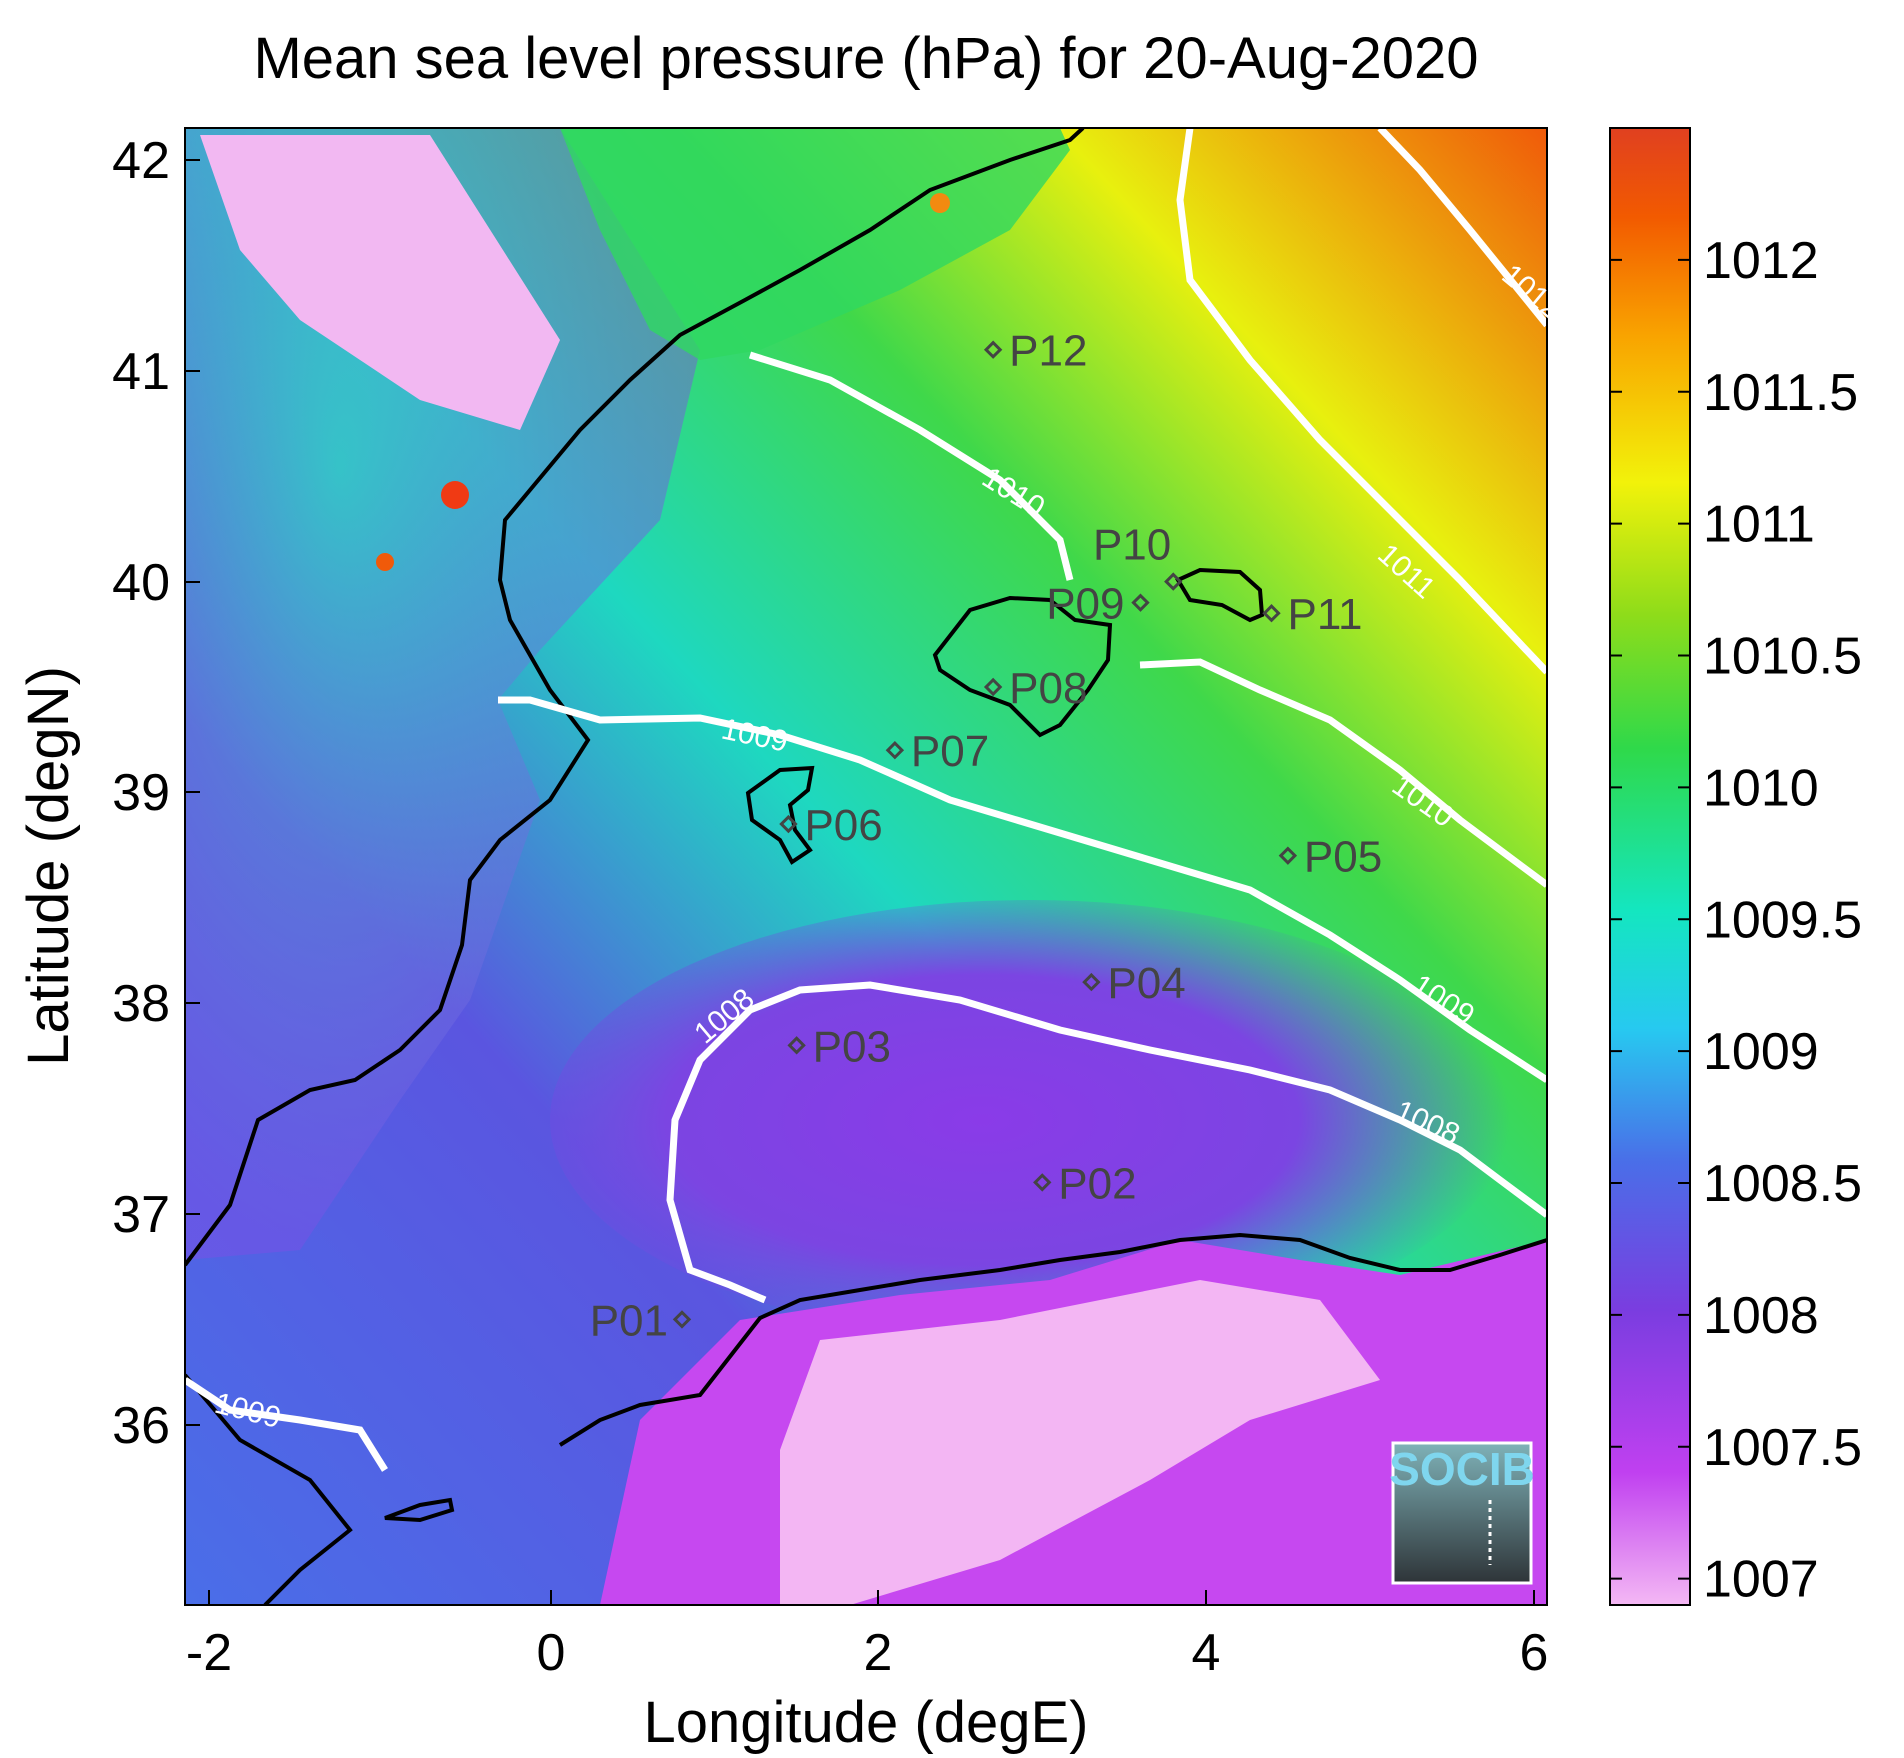 This screenshot has width=1904, height=1758. Describe the element at coordinates (1325, 614) in the screenshot. I see `station-label: P11` at that location.